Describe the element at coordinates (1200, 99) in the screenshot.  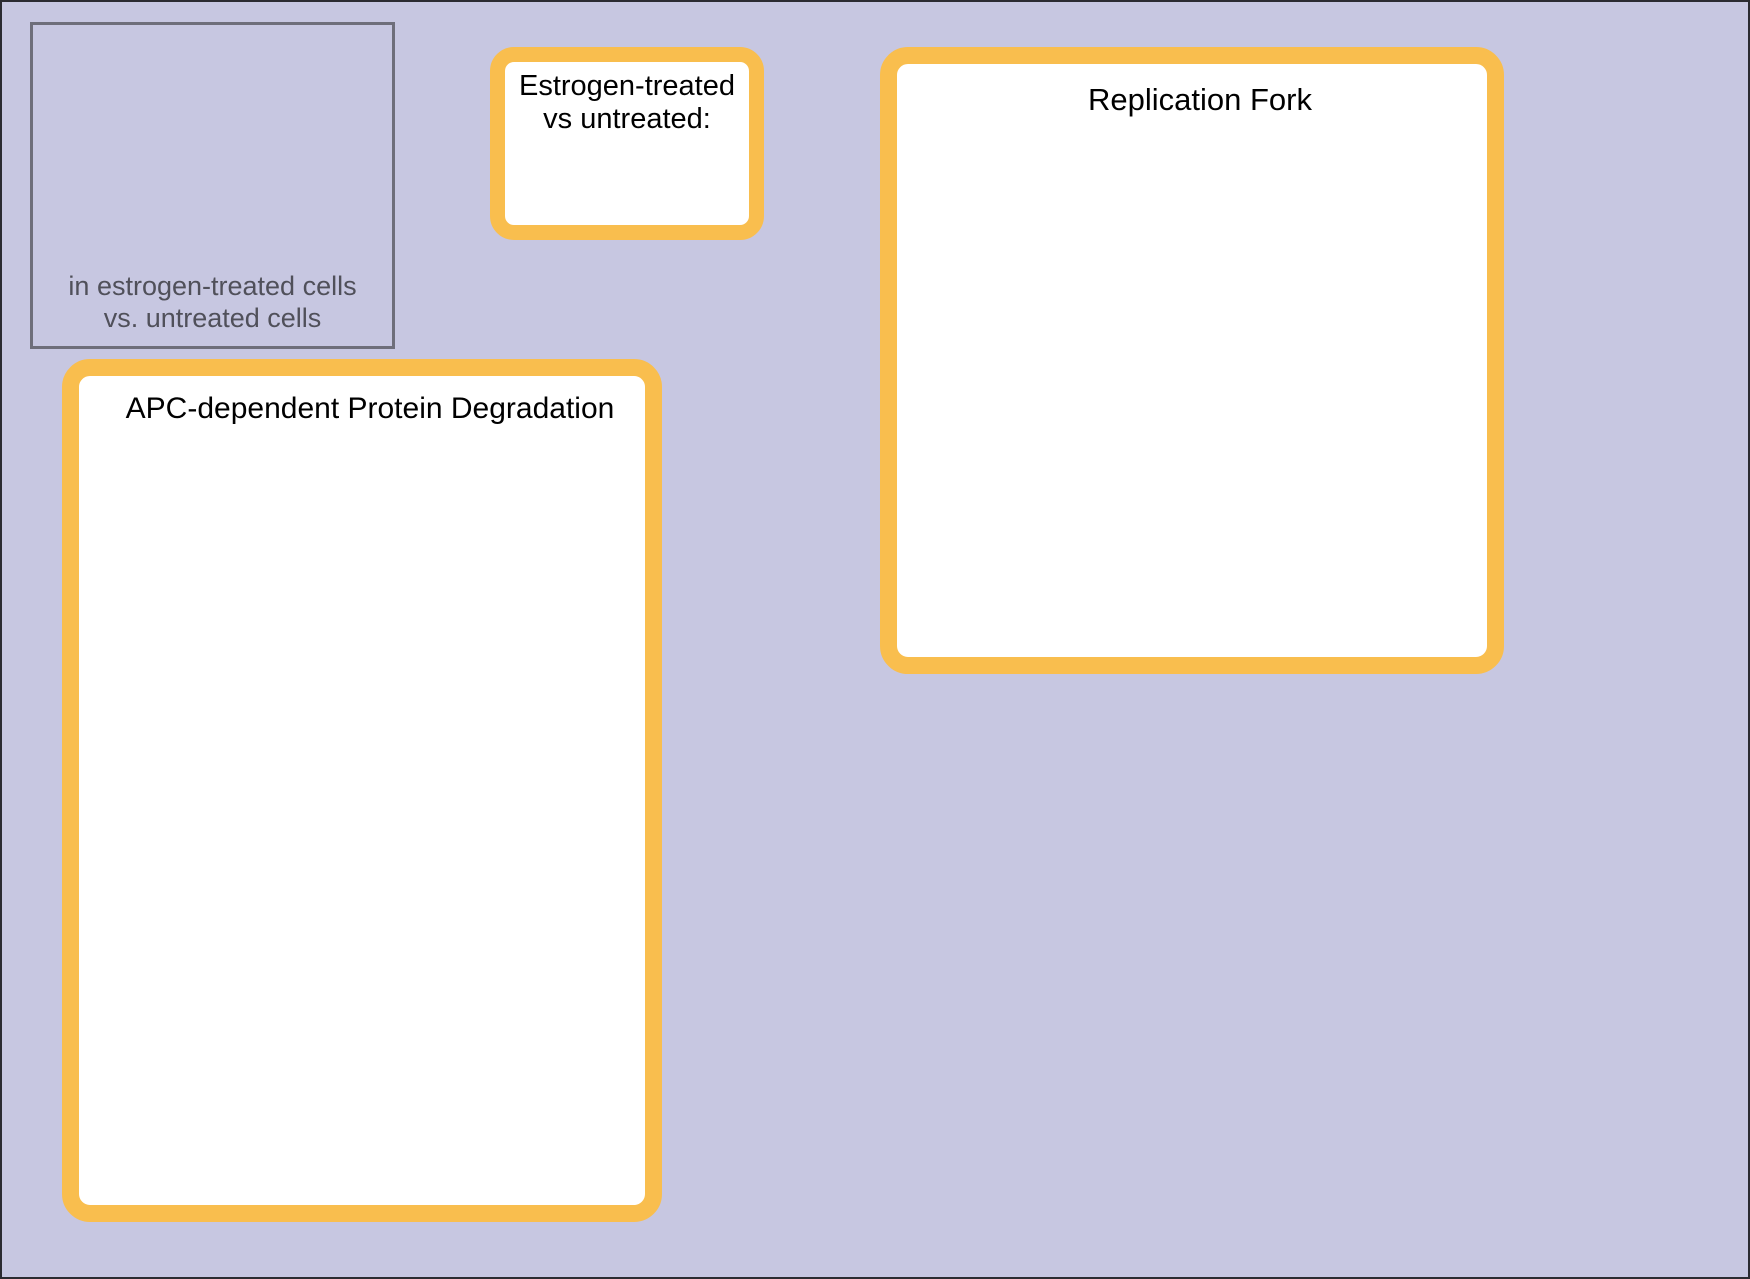
I see `replication-fork-panel-title: Replication Fork` at that location.